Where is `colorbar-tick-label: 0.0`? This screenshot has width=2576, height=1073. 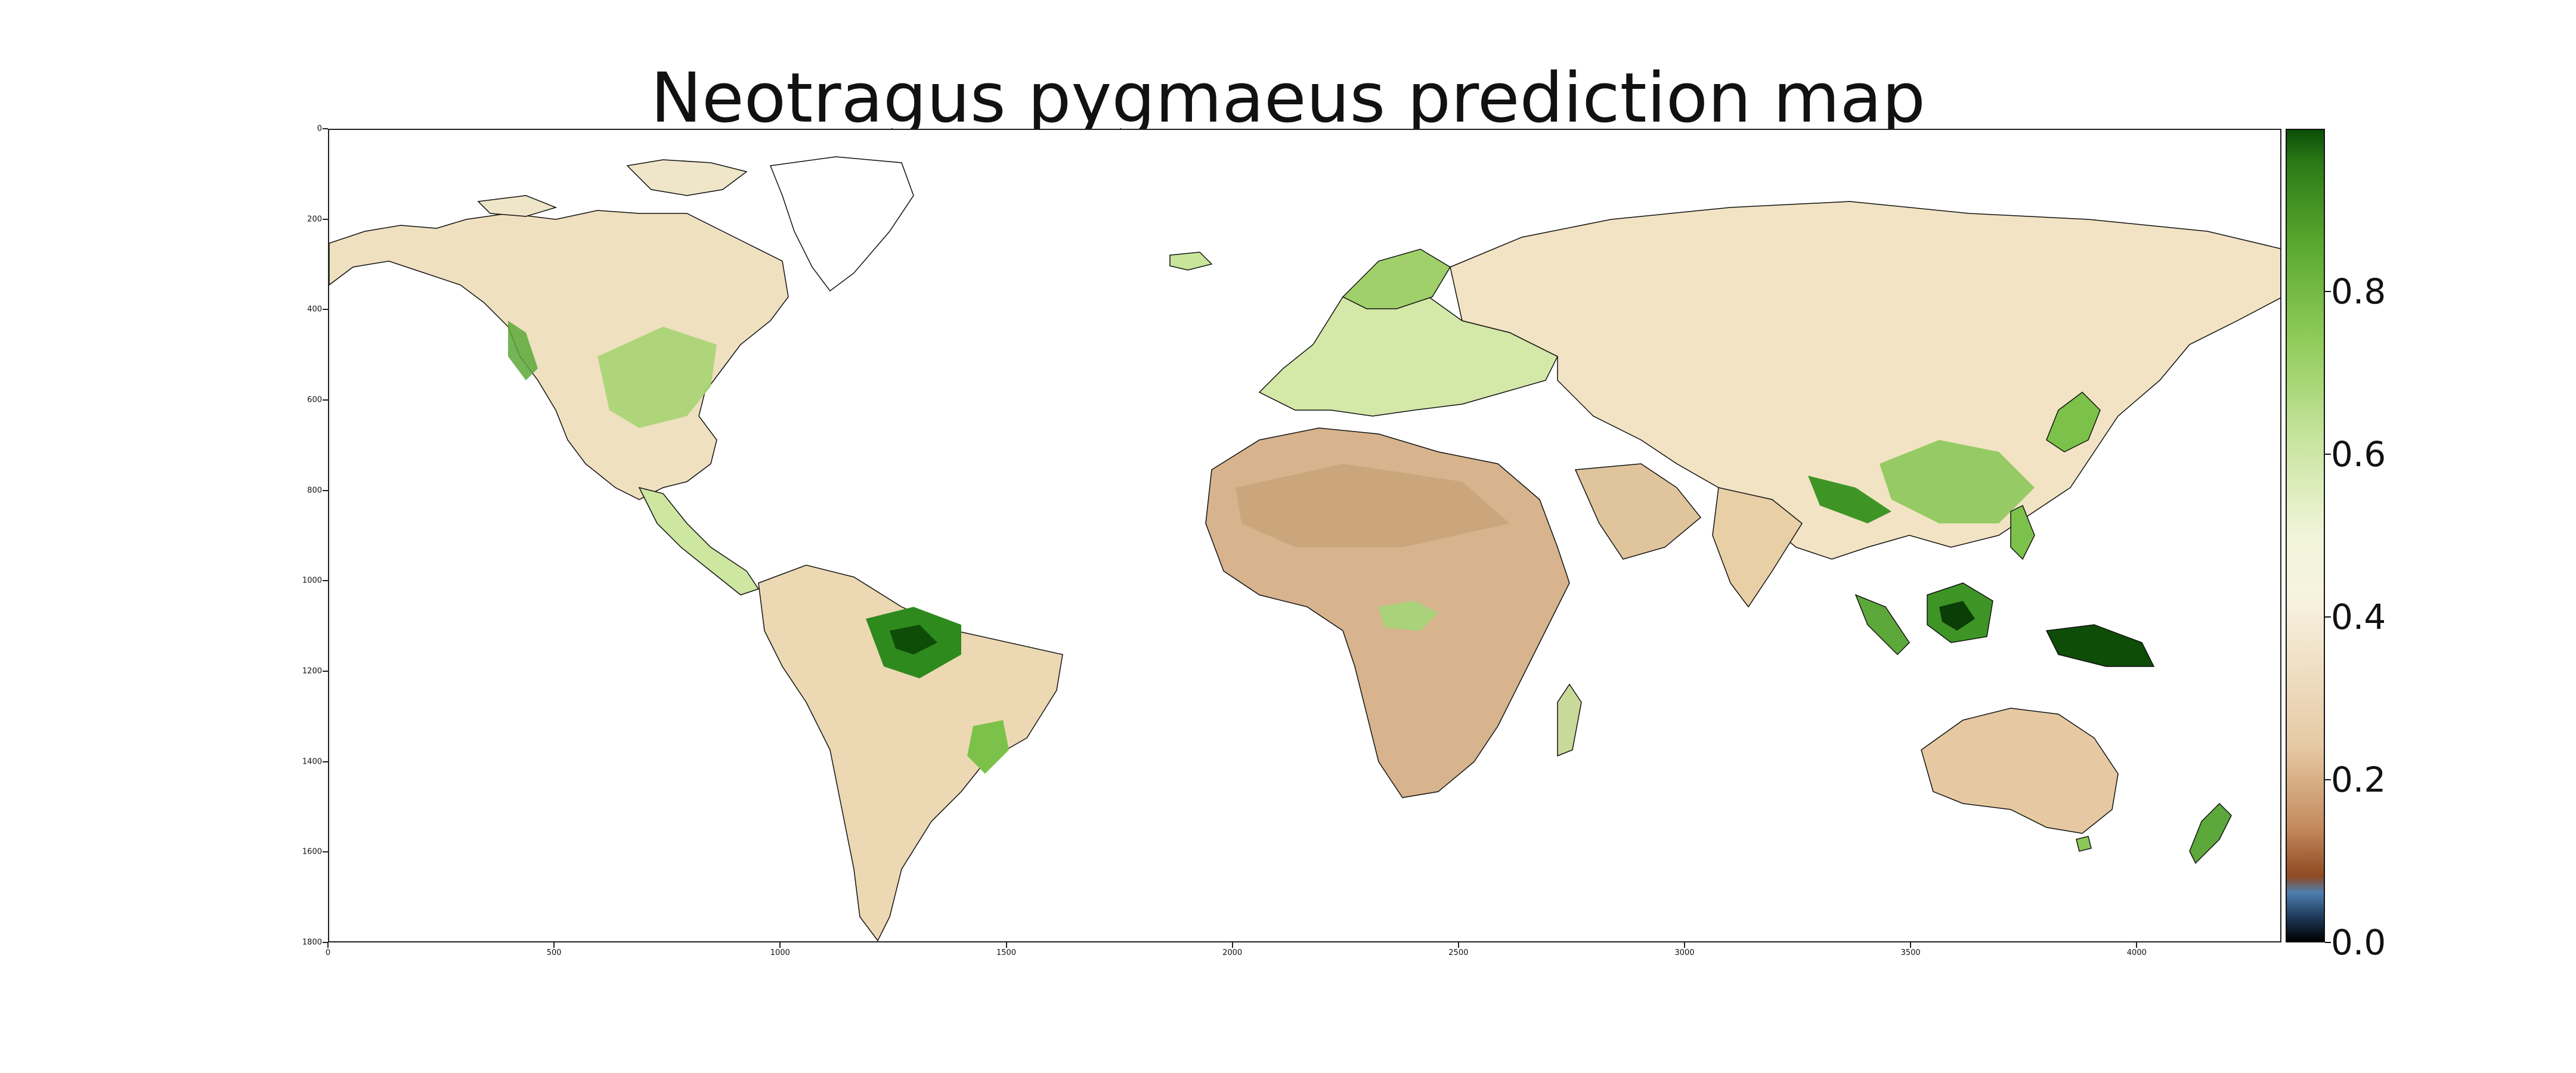 colorbar-tick-label: 0.0 is located at coordinates (2358, 942).